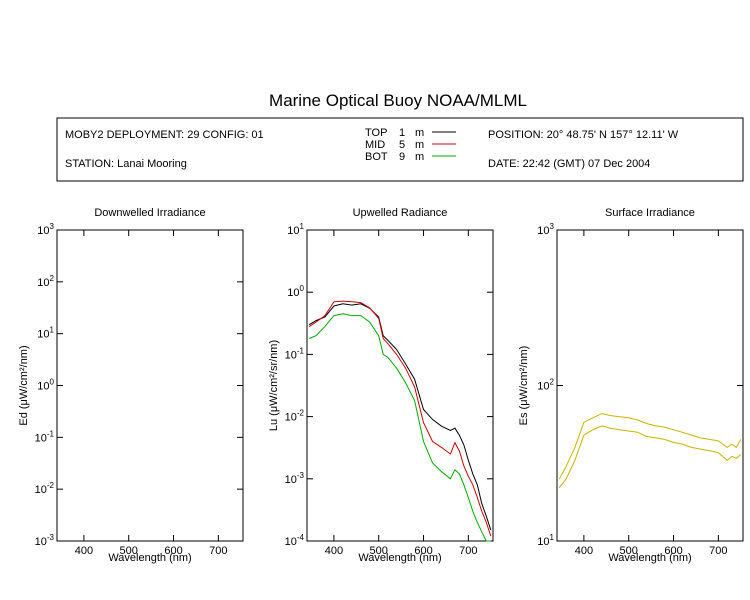 The image size is (750, 600). What do you see at coordinates (419, 157) in the screenshot?
I see `legend-unit-bot: m` at bounding box center [419, 157].